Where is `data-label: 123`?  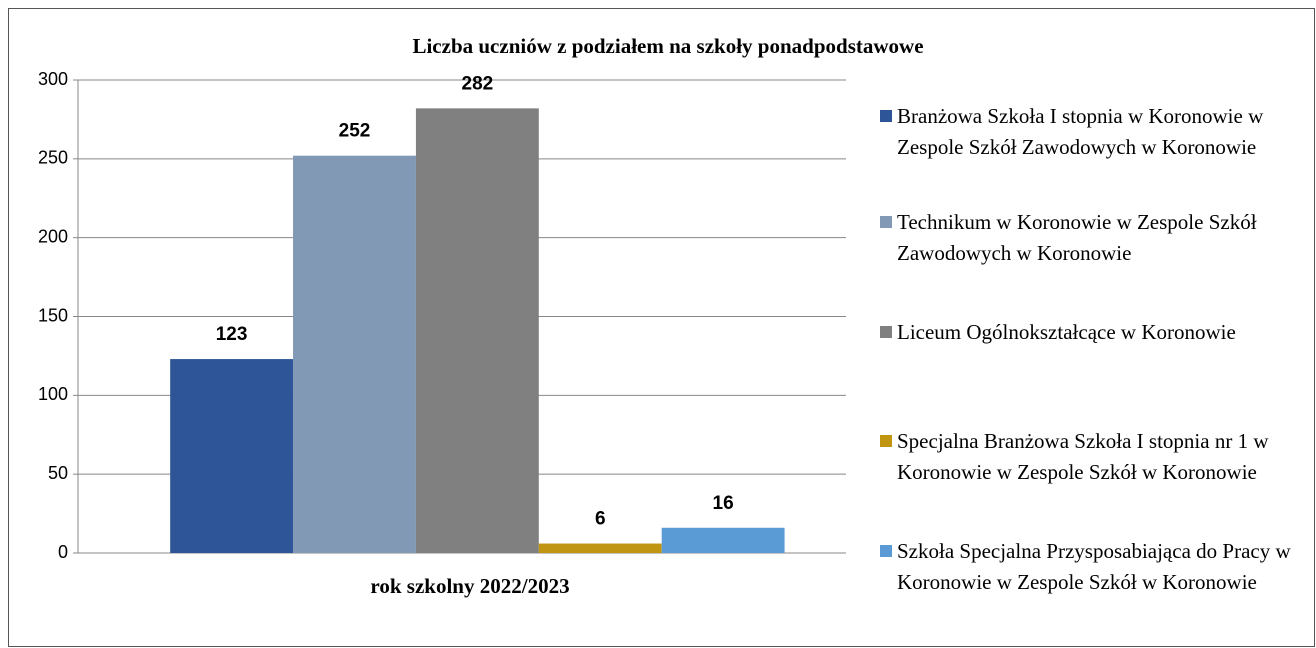
data-label: 123 is located at coordinates (232, 334).